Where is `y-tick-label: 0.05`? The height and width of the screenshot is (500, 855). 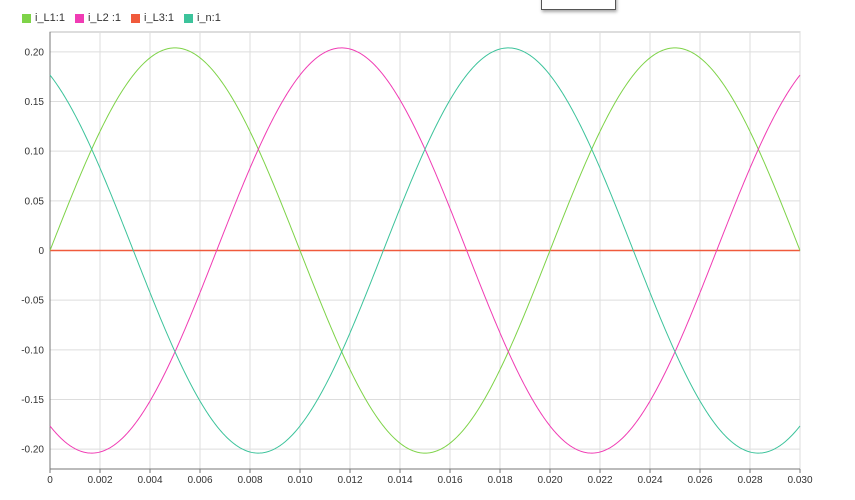
y-tick-label: 0.05 is located at coordinates (35, 201).